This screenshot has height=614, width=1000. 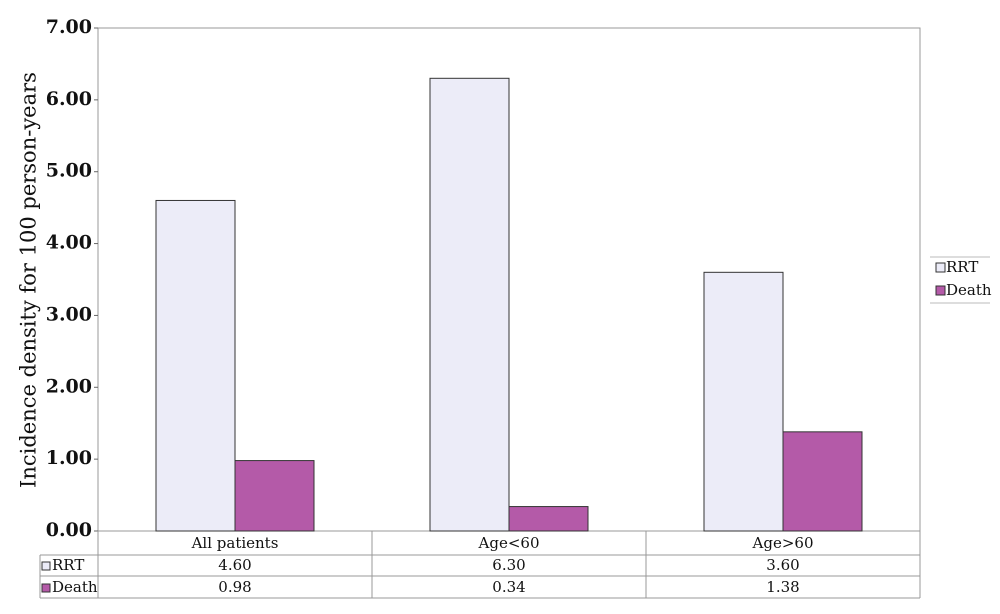 What do you see at coordinates (68, 565) in the screenshot?
I see `table-row-label: RRT` at bounding box center [68, 565].